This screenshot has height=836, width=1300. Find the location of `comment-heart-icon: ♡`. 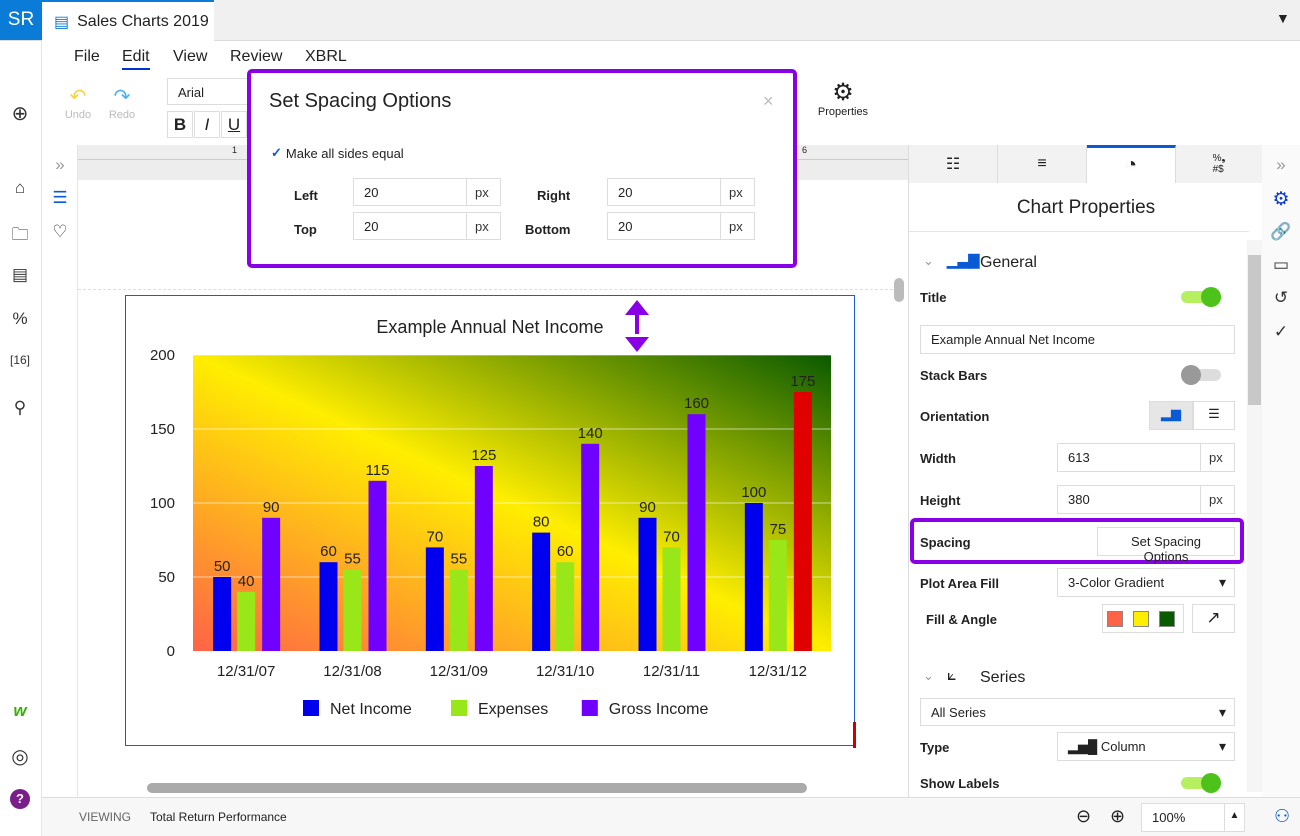

comment-heart-icon: ♡ is located at coordinates (60, 231).